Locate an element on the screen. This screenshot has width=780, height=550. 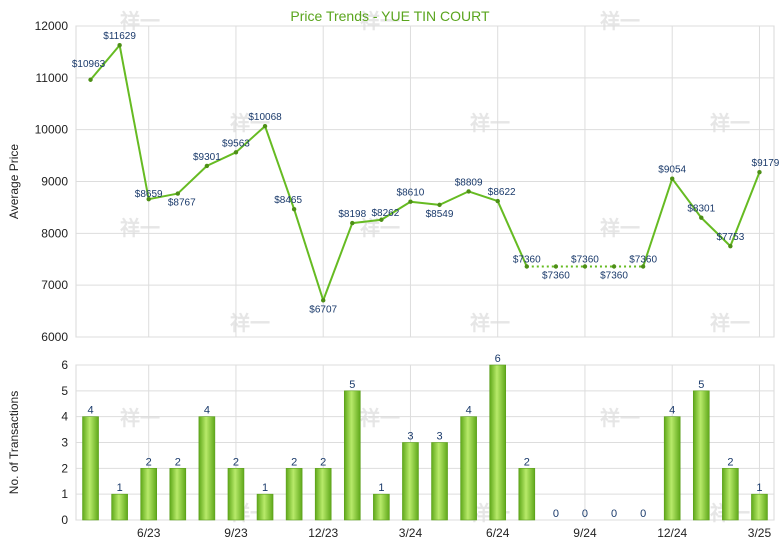
transaction-count-label: 6 is located at coordinates (498, 359).